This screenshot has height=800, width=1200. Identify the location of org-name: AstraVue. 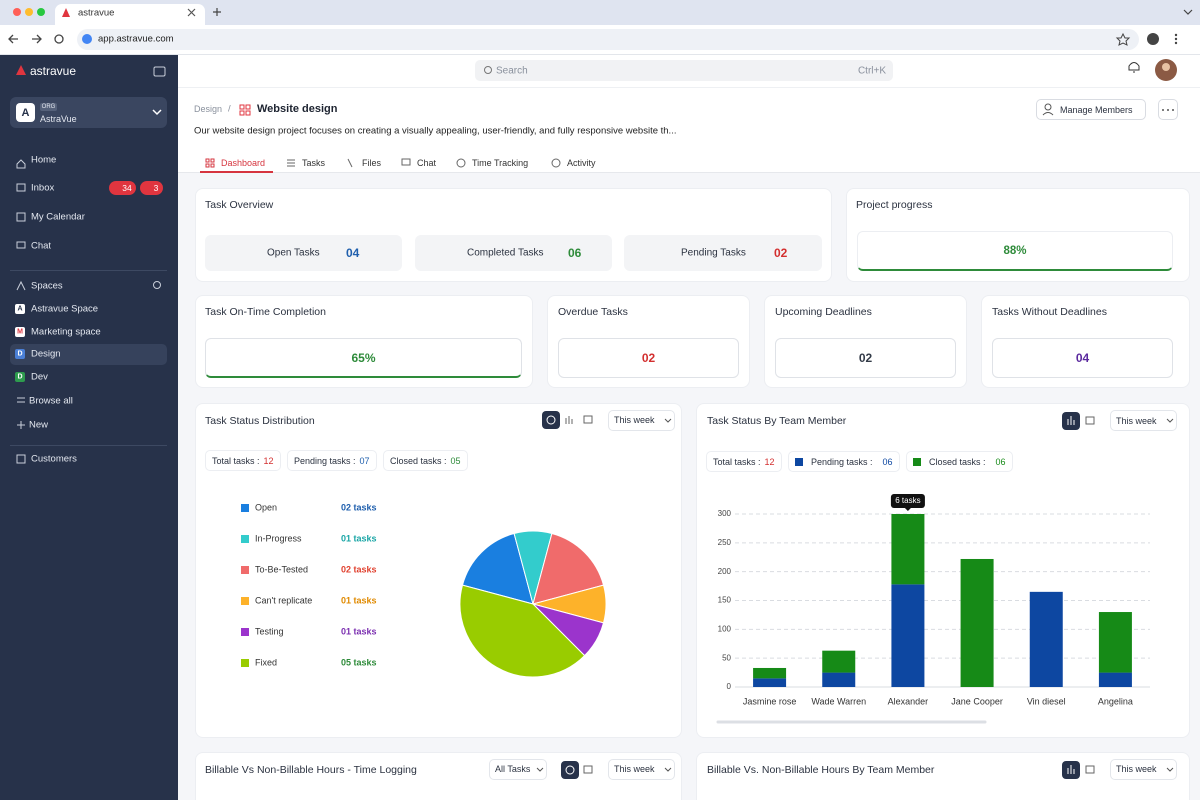
(58, 119).